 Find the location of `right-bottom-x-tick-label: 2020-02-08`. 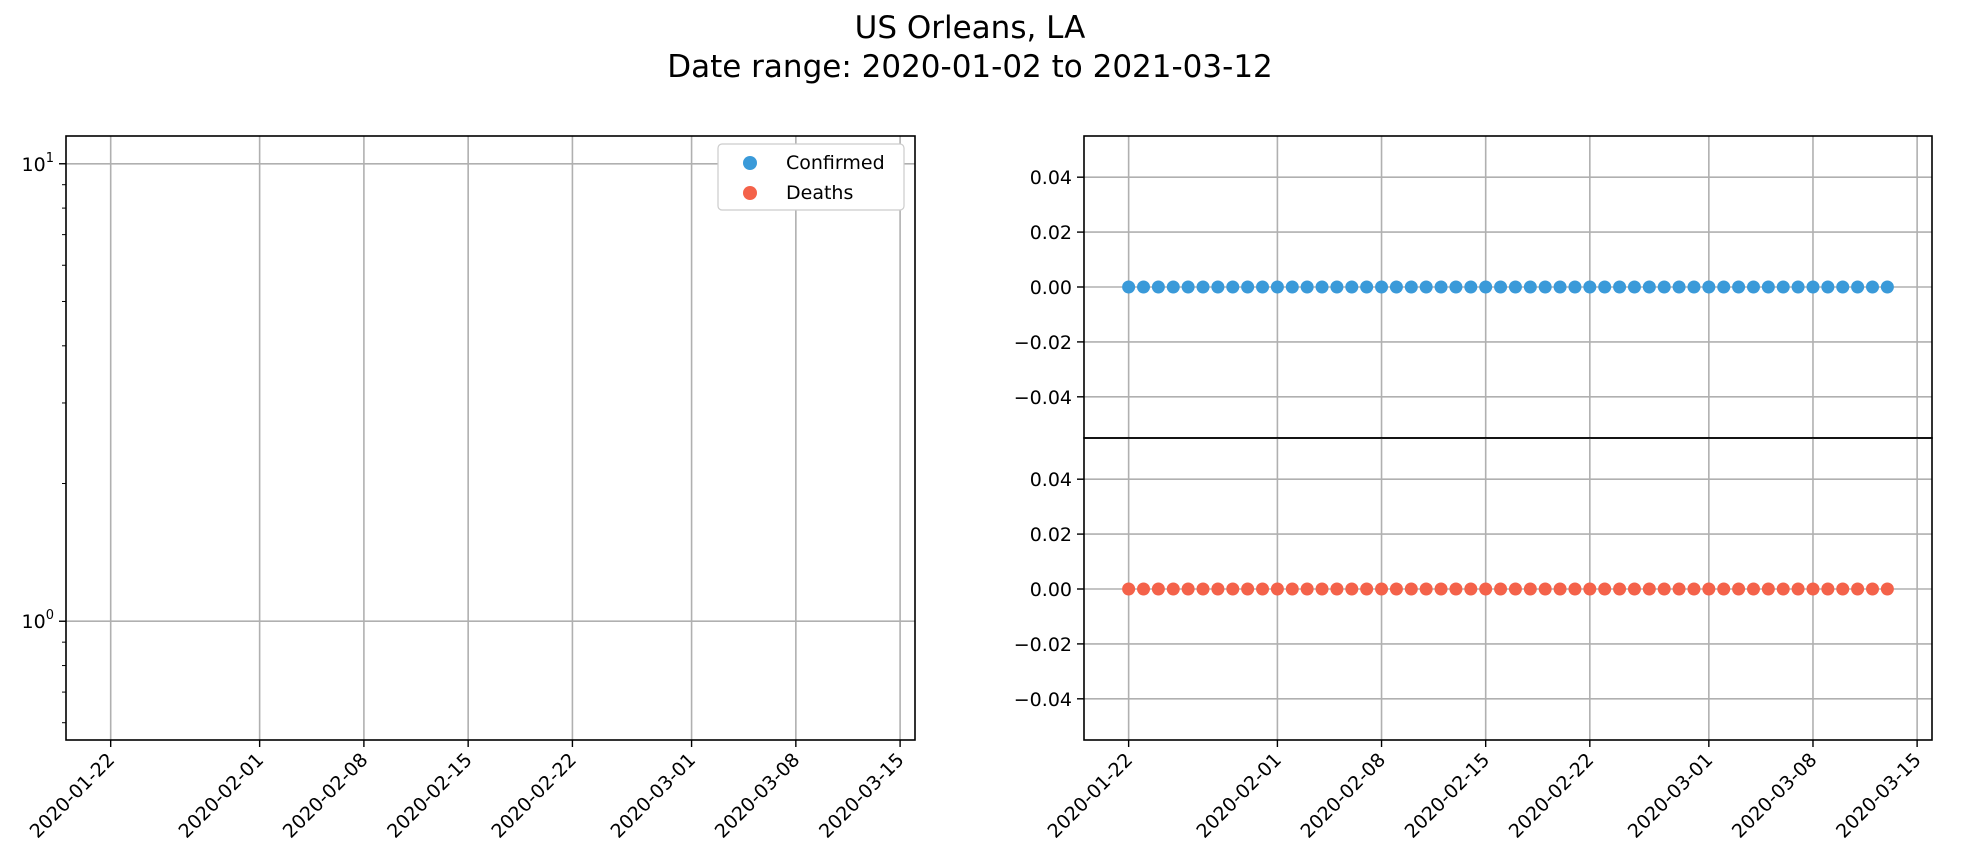

right-bottom-x-tick-label: 2020-02-08 is located at coordinates (1343, 796).